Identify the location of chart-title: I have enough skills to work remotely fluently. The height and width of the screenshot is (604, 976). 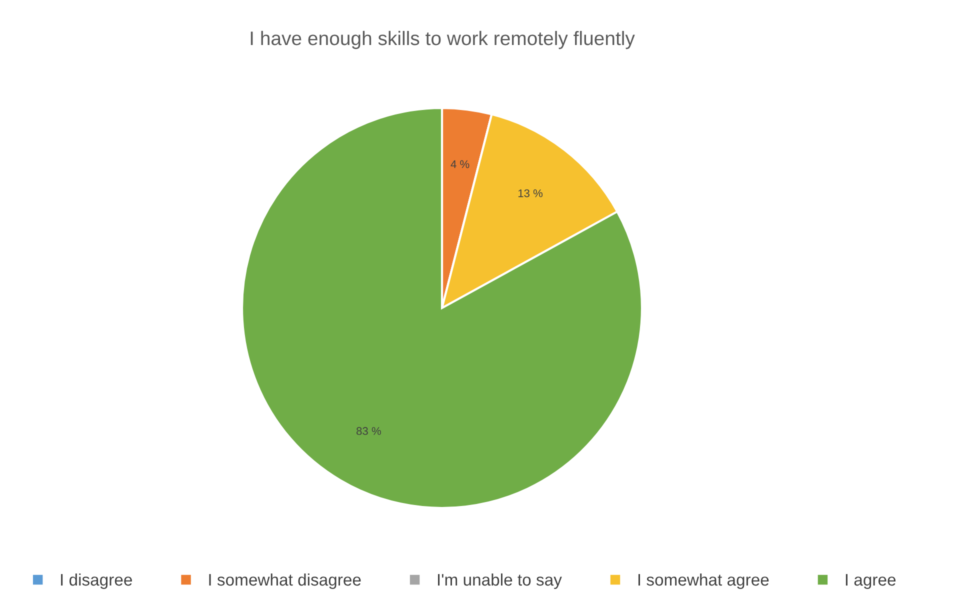
(442, 40).